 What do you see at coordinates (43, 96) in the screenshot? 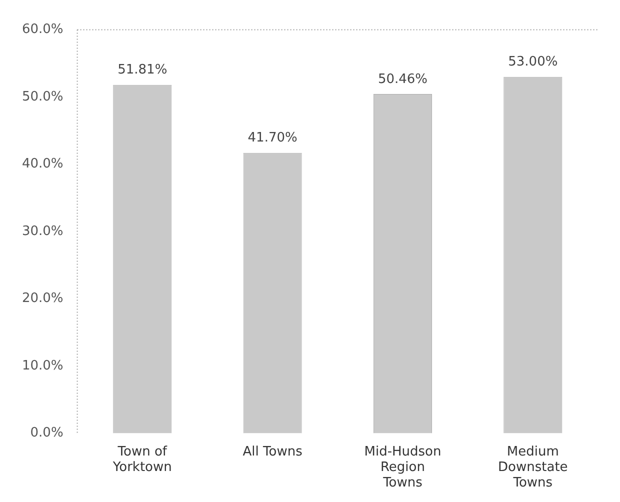
I see `y-tick-label: 50.0%` at bounding box center [43, 96].